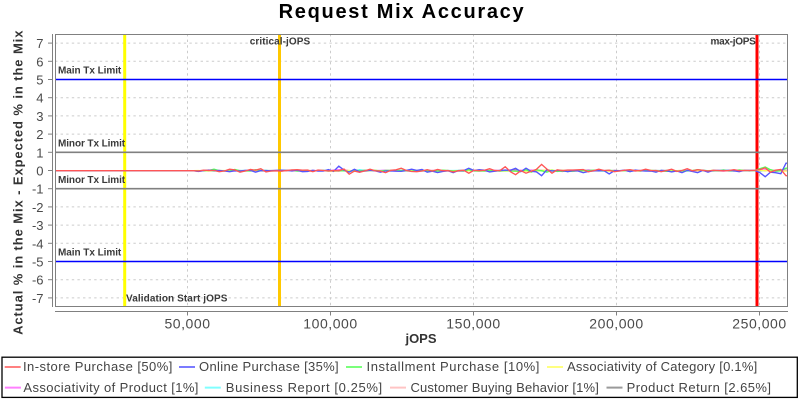  Describe the element at coordinates (662, 366) in the screenshot. I see `svg-text:Associativity of Category [0.1: Associativity of Category [0.1%]` at that location.